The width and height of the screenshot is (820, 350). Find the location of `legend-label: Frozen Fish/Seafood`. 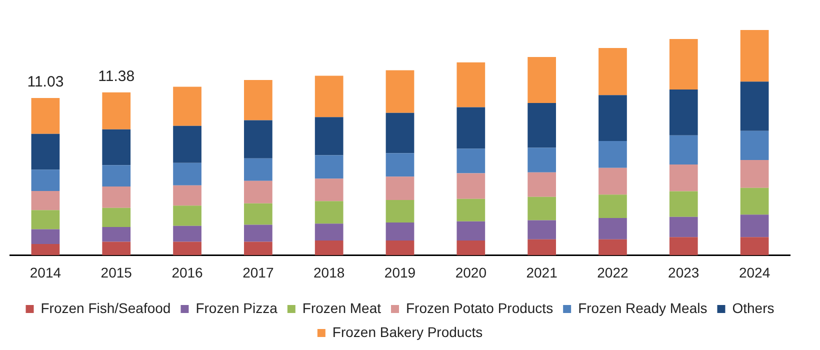

legend-label: Frozen Fish/Seafood is located at coordinates (105, 308).